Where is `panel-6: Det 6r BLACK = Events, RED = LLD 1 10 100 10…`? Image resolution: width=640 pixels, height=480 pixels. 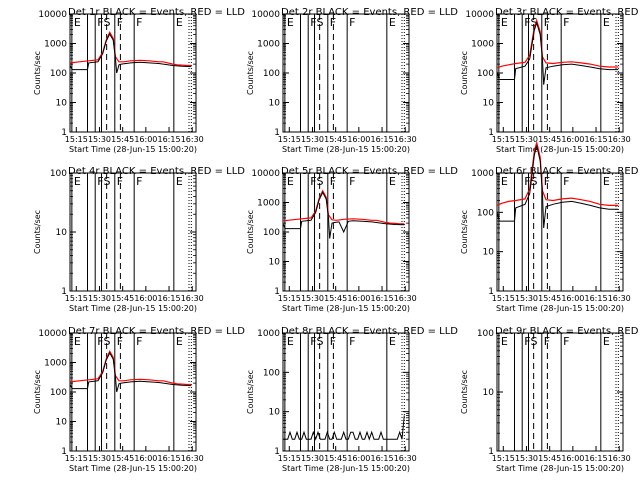
panel-6: Det 6r BLACK = Events, RED = LLD 1 10 100 10… is located at coordinates (550, 227).